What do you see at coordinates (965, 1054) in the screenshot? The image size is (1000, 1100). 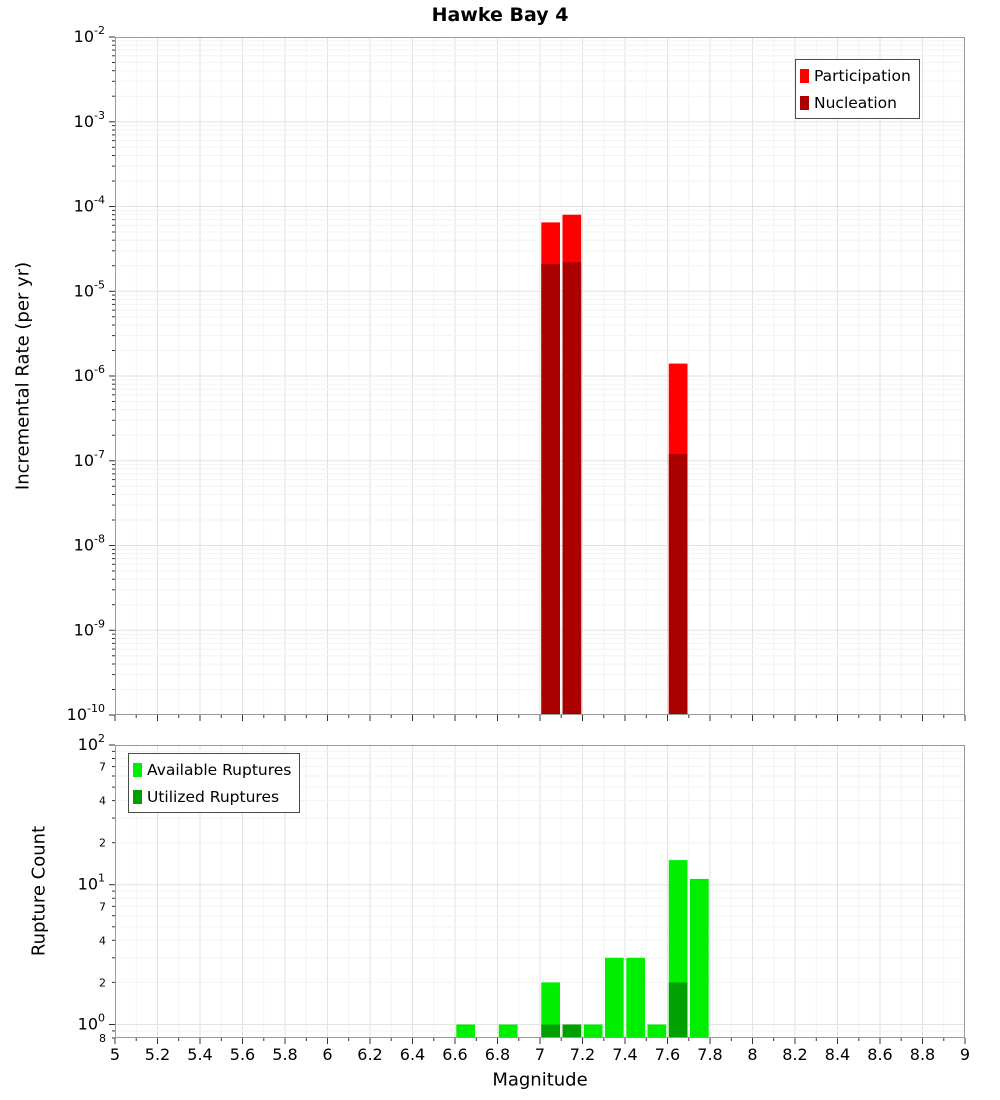 I see `x-tick-label: 9` at bounding box center [965, 1054].